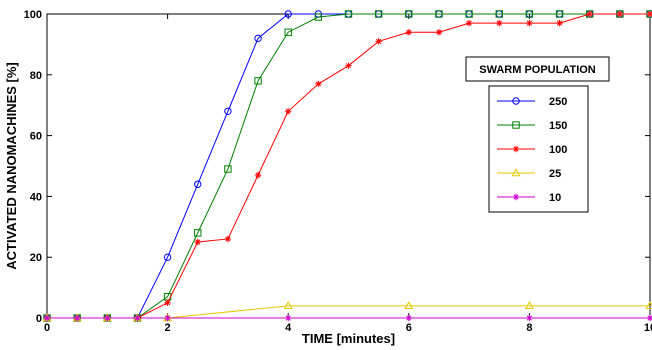 The image size is (652, 350). Describe the element at coordinates (36, 137) in the screenshot. I see `y-tick-label: 60` at that location.